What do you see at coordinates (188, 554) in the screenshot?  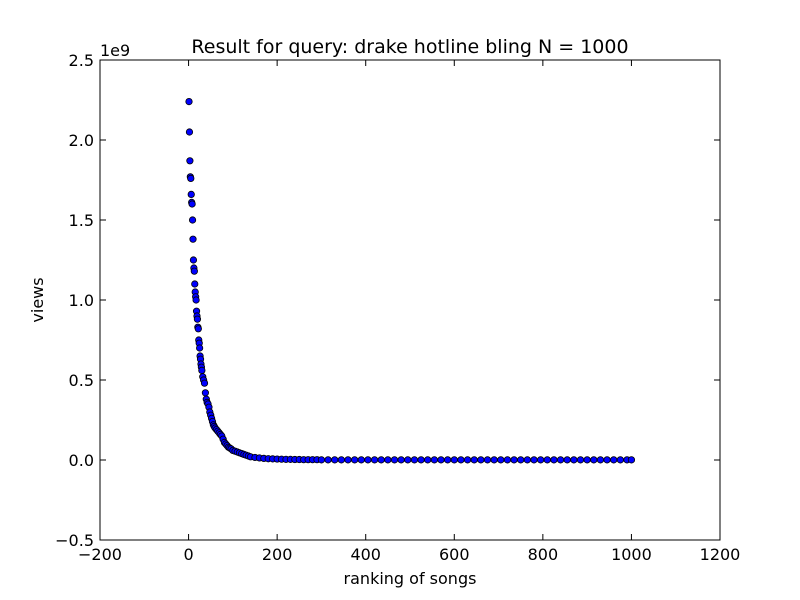 I see `x-tick-label: 0` at bounding box center [188, 554].